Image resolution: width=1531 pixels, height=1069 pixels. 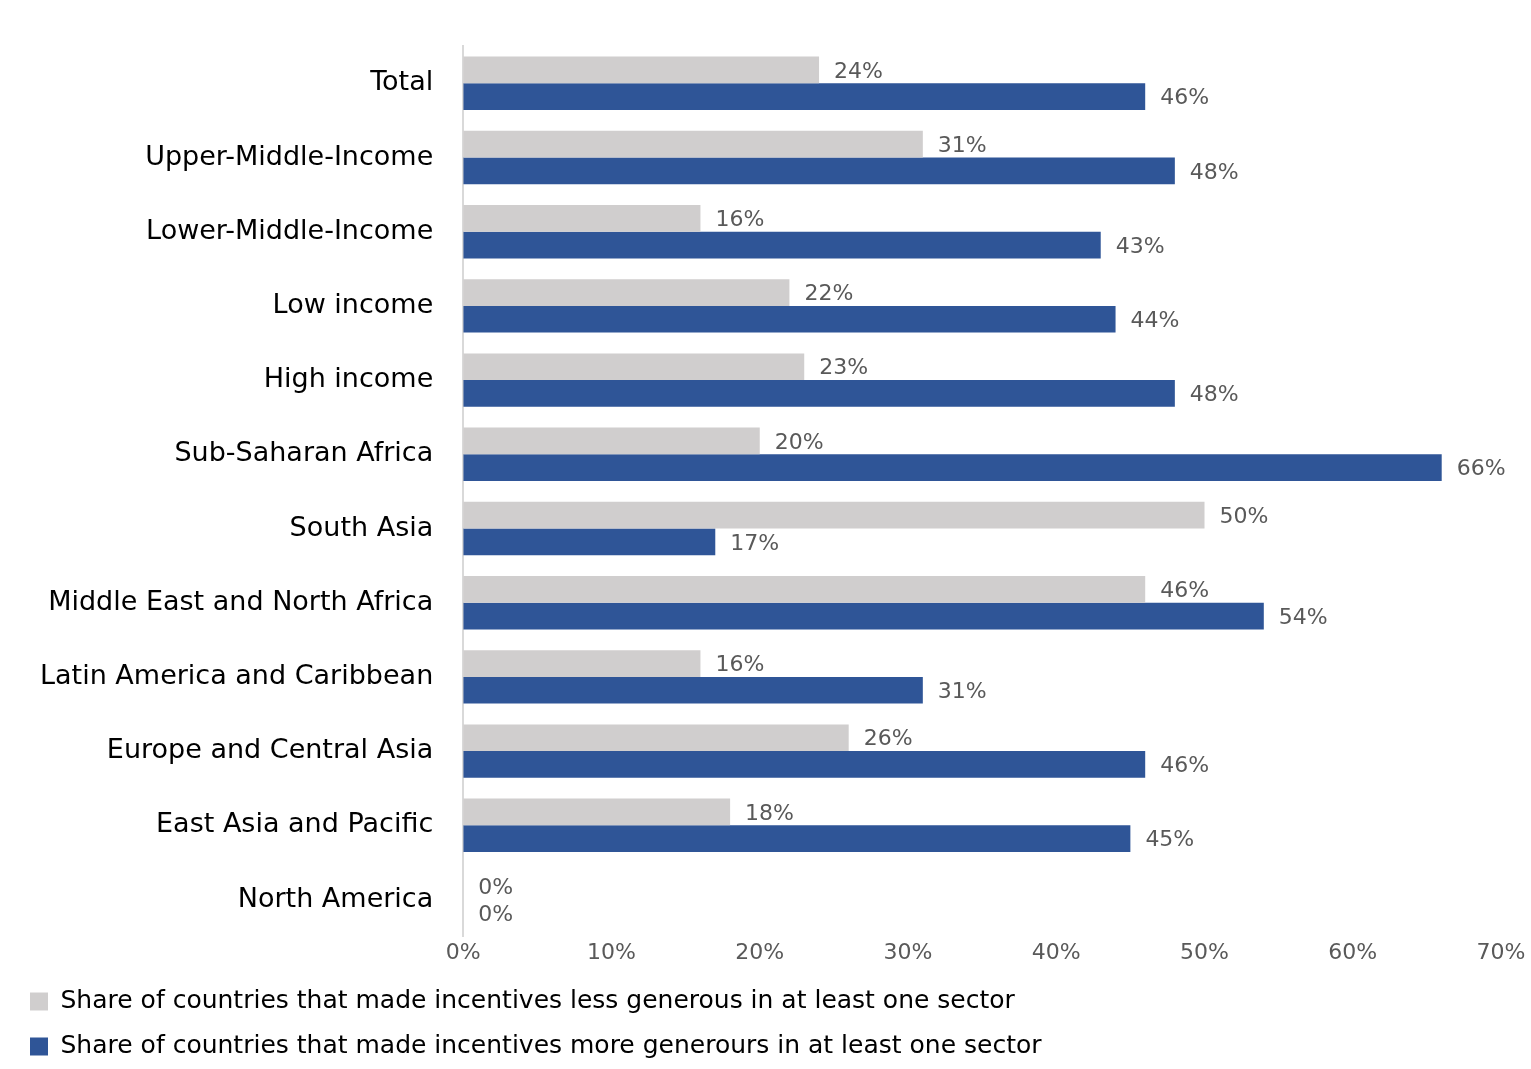 I want to click on y-tick-label: Low income, so click(x=353, y=303).